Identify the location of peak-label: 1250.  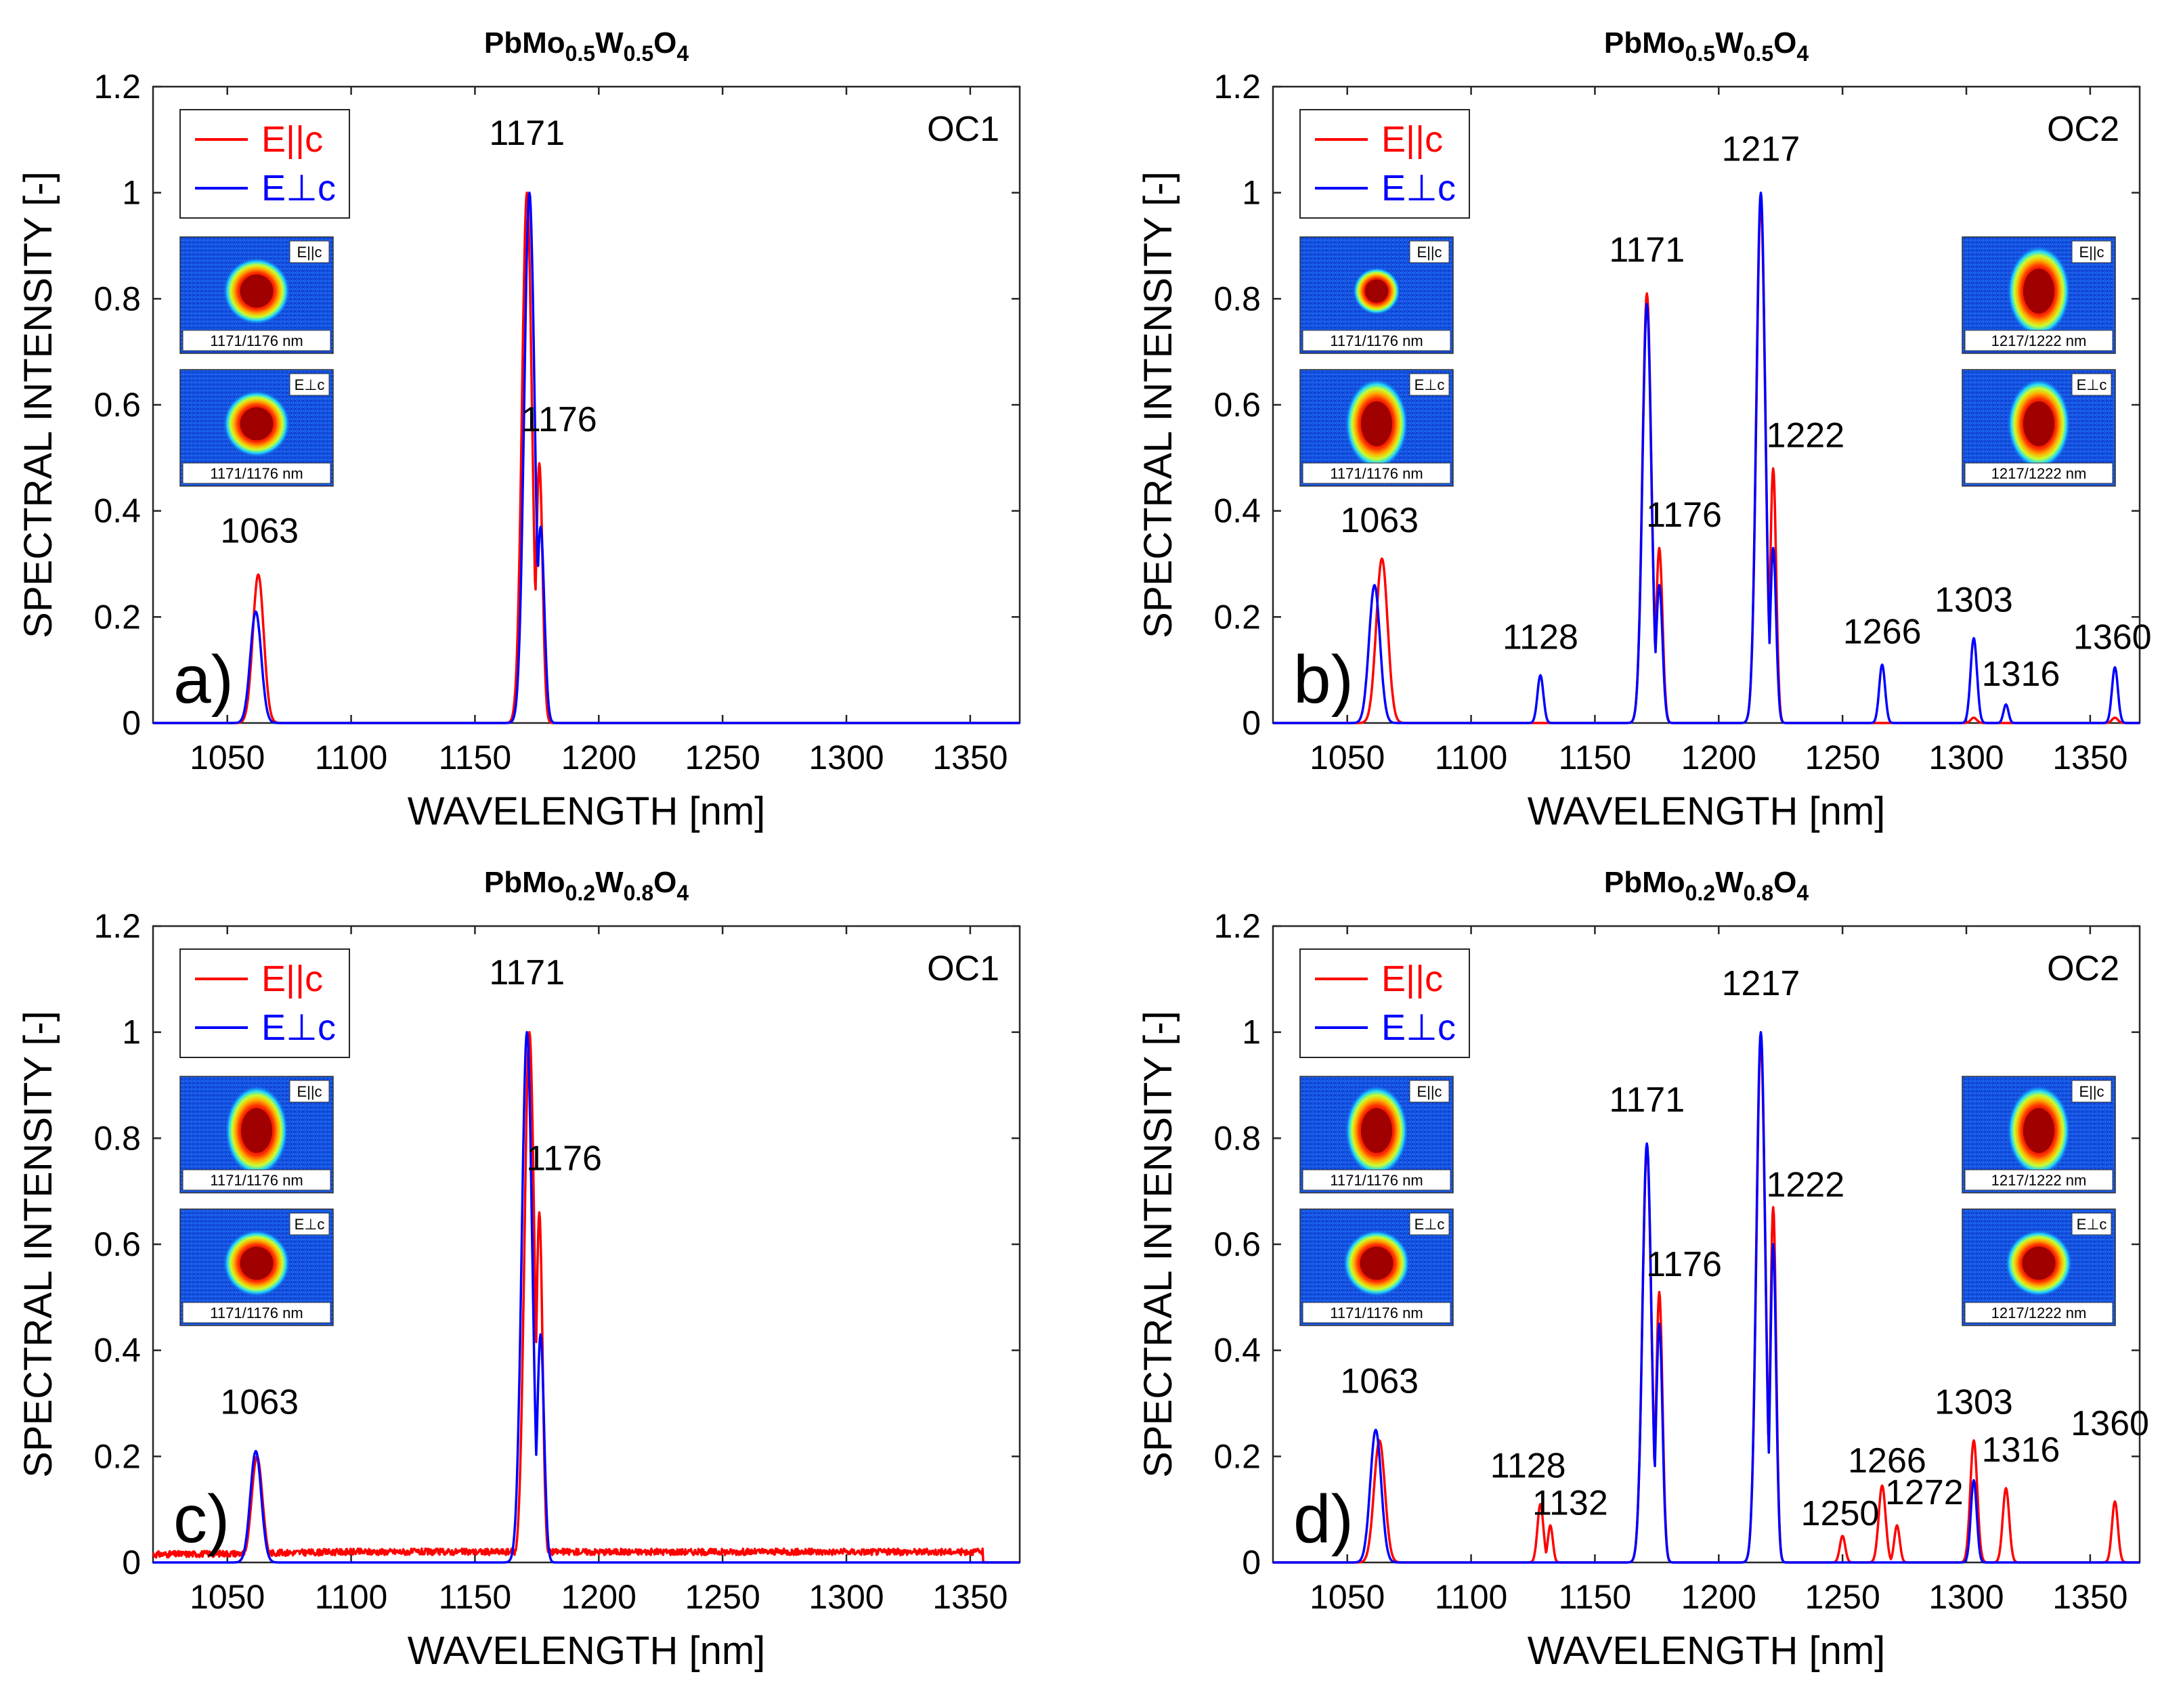
(1840, 1513).